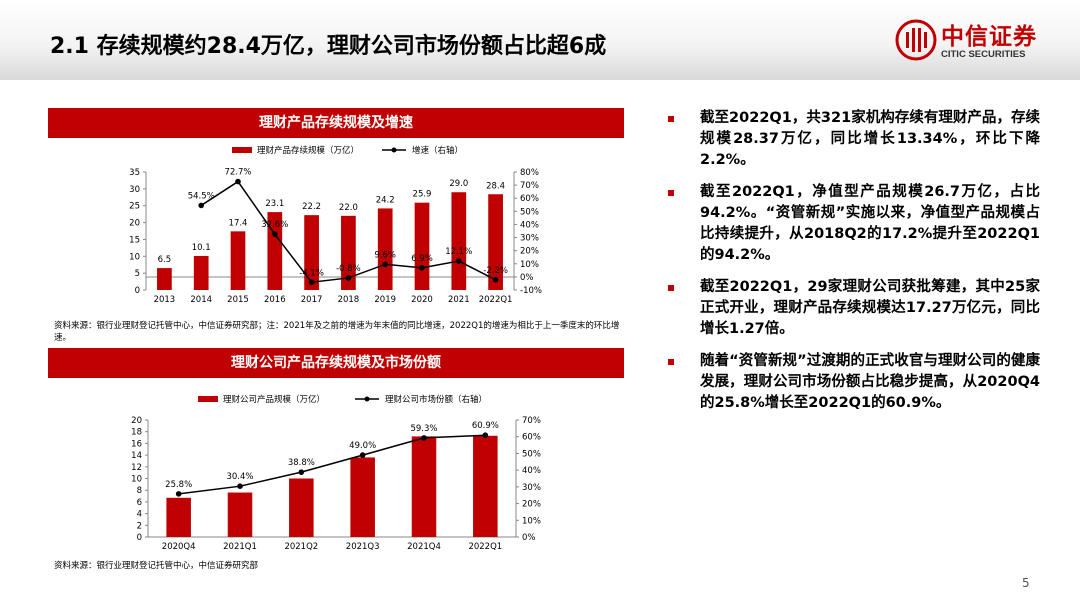 This screenshot has width=1080, height=608. What do you see at coordinates (274, 204) in the screenshot?
I see `chart1-bar-label: 23.1` at bounding box center [274, 204].